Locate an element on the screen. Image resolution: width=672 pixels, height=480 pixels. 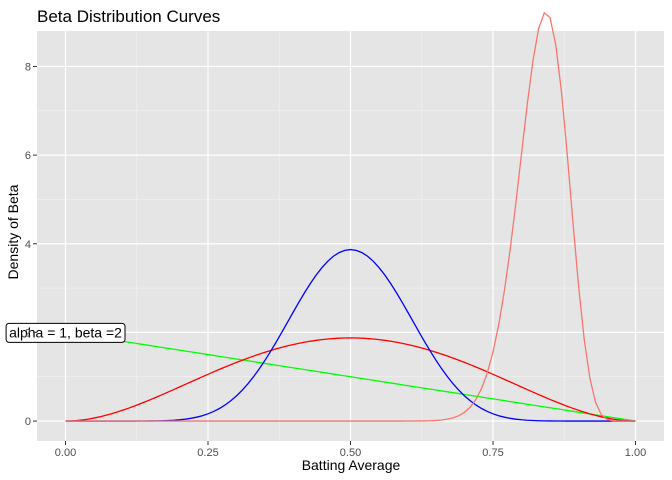
annotation-box is located at coordinates (65, 332).